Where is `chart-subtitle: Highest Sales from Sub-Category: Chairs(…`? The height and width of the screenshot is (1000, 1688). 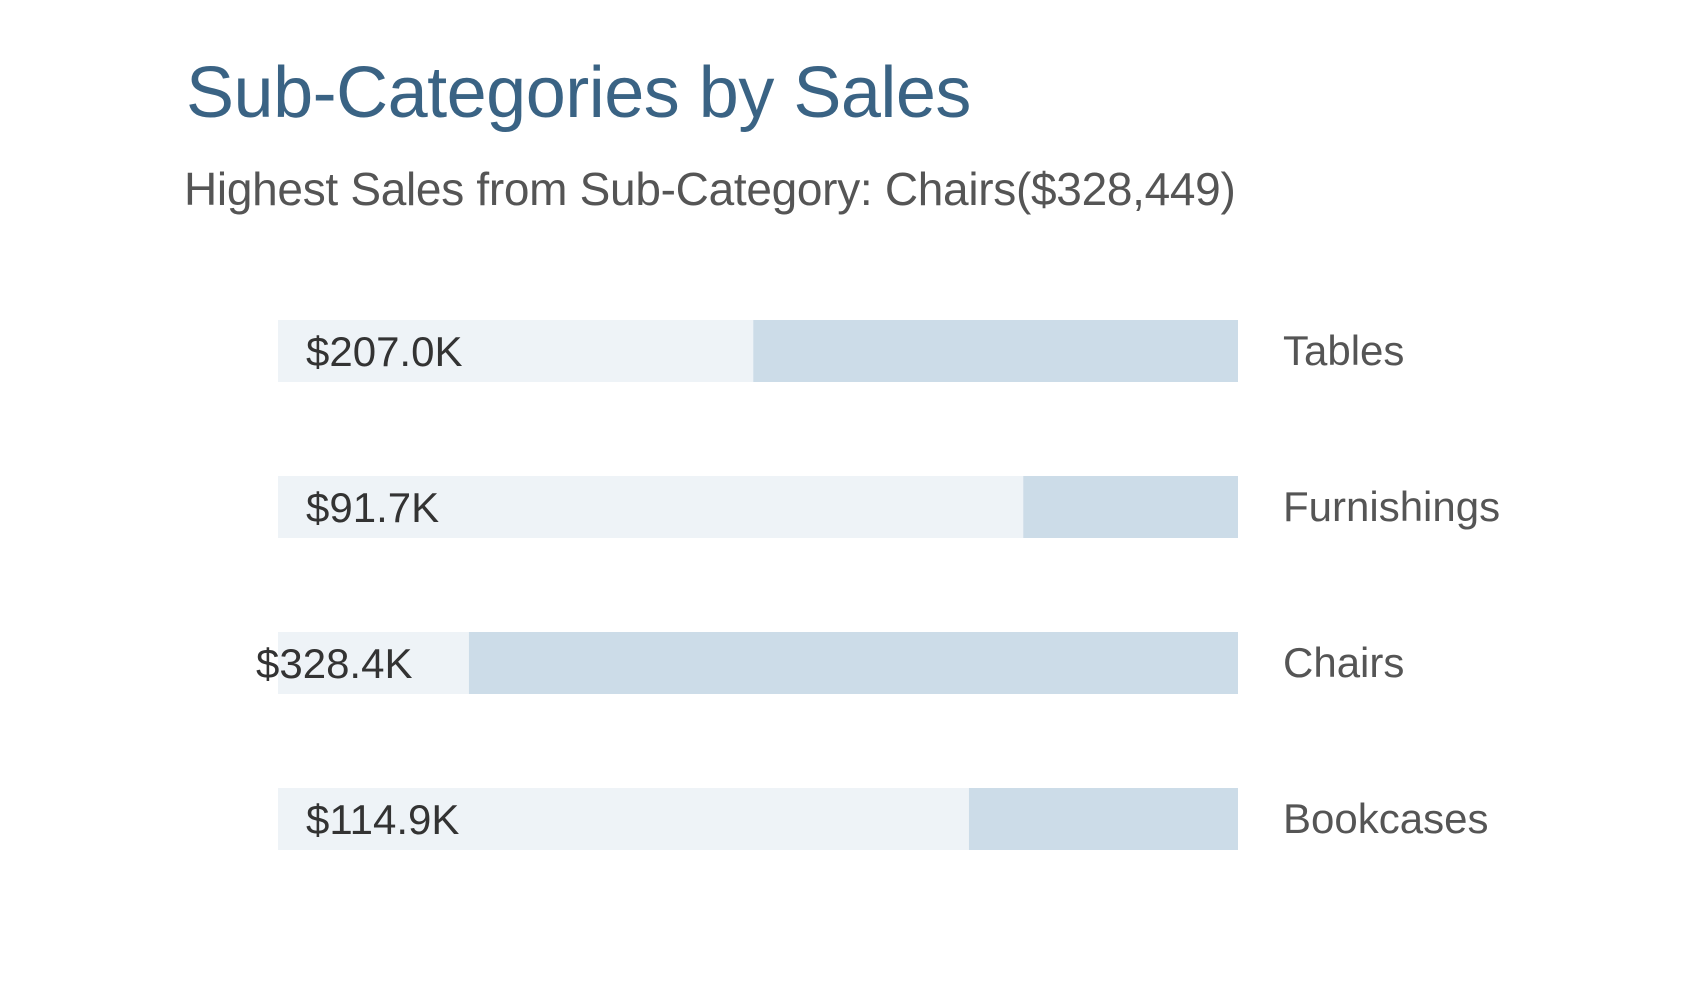
chart-subtitle: Highest Sales from Sub-Category: Chairs(… is located at coordinates (710, 189).